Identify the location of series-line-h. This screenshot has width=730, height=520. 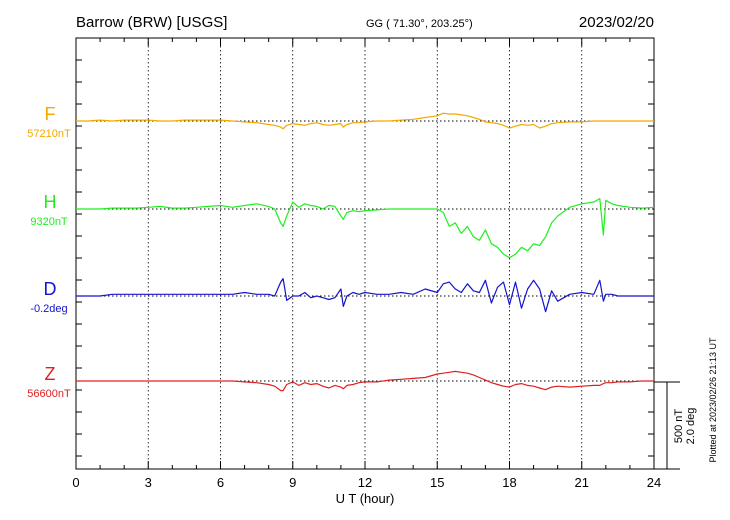
(365, 228).